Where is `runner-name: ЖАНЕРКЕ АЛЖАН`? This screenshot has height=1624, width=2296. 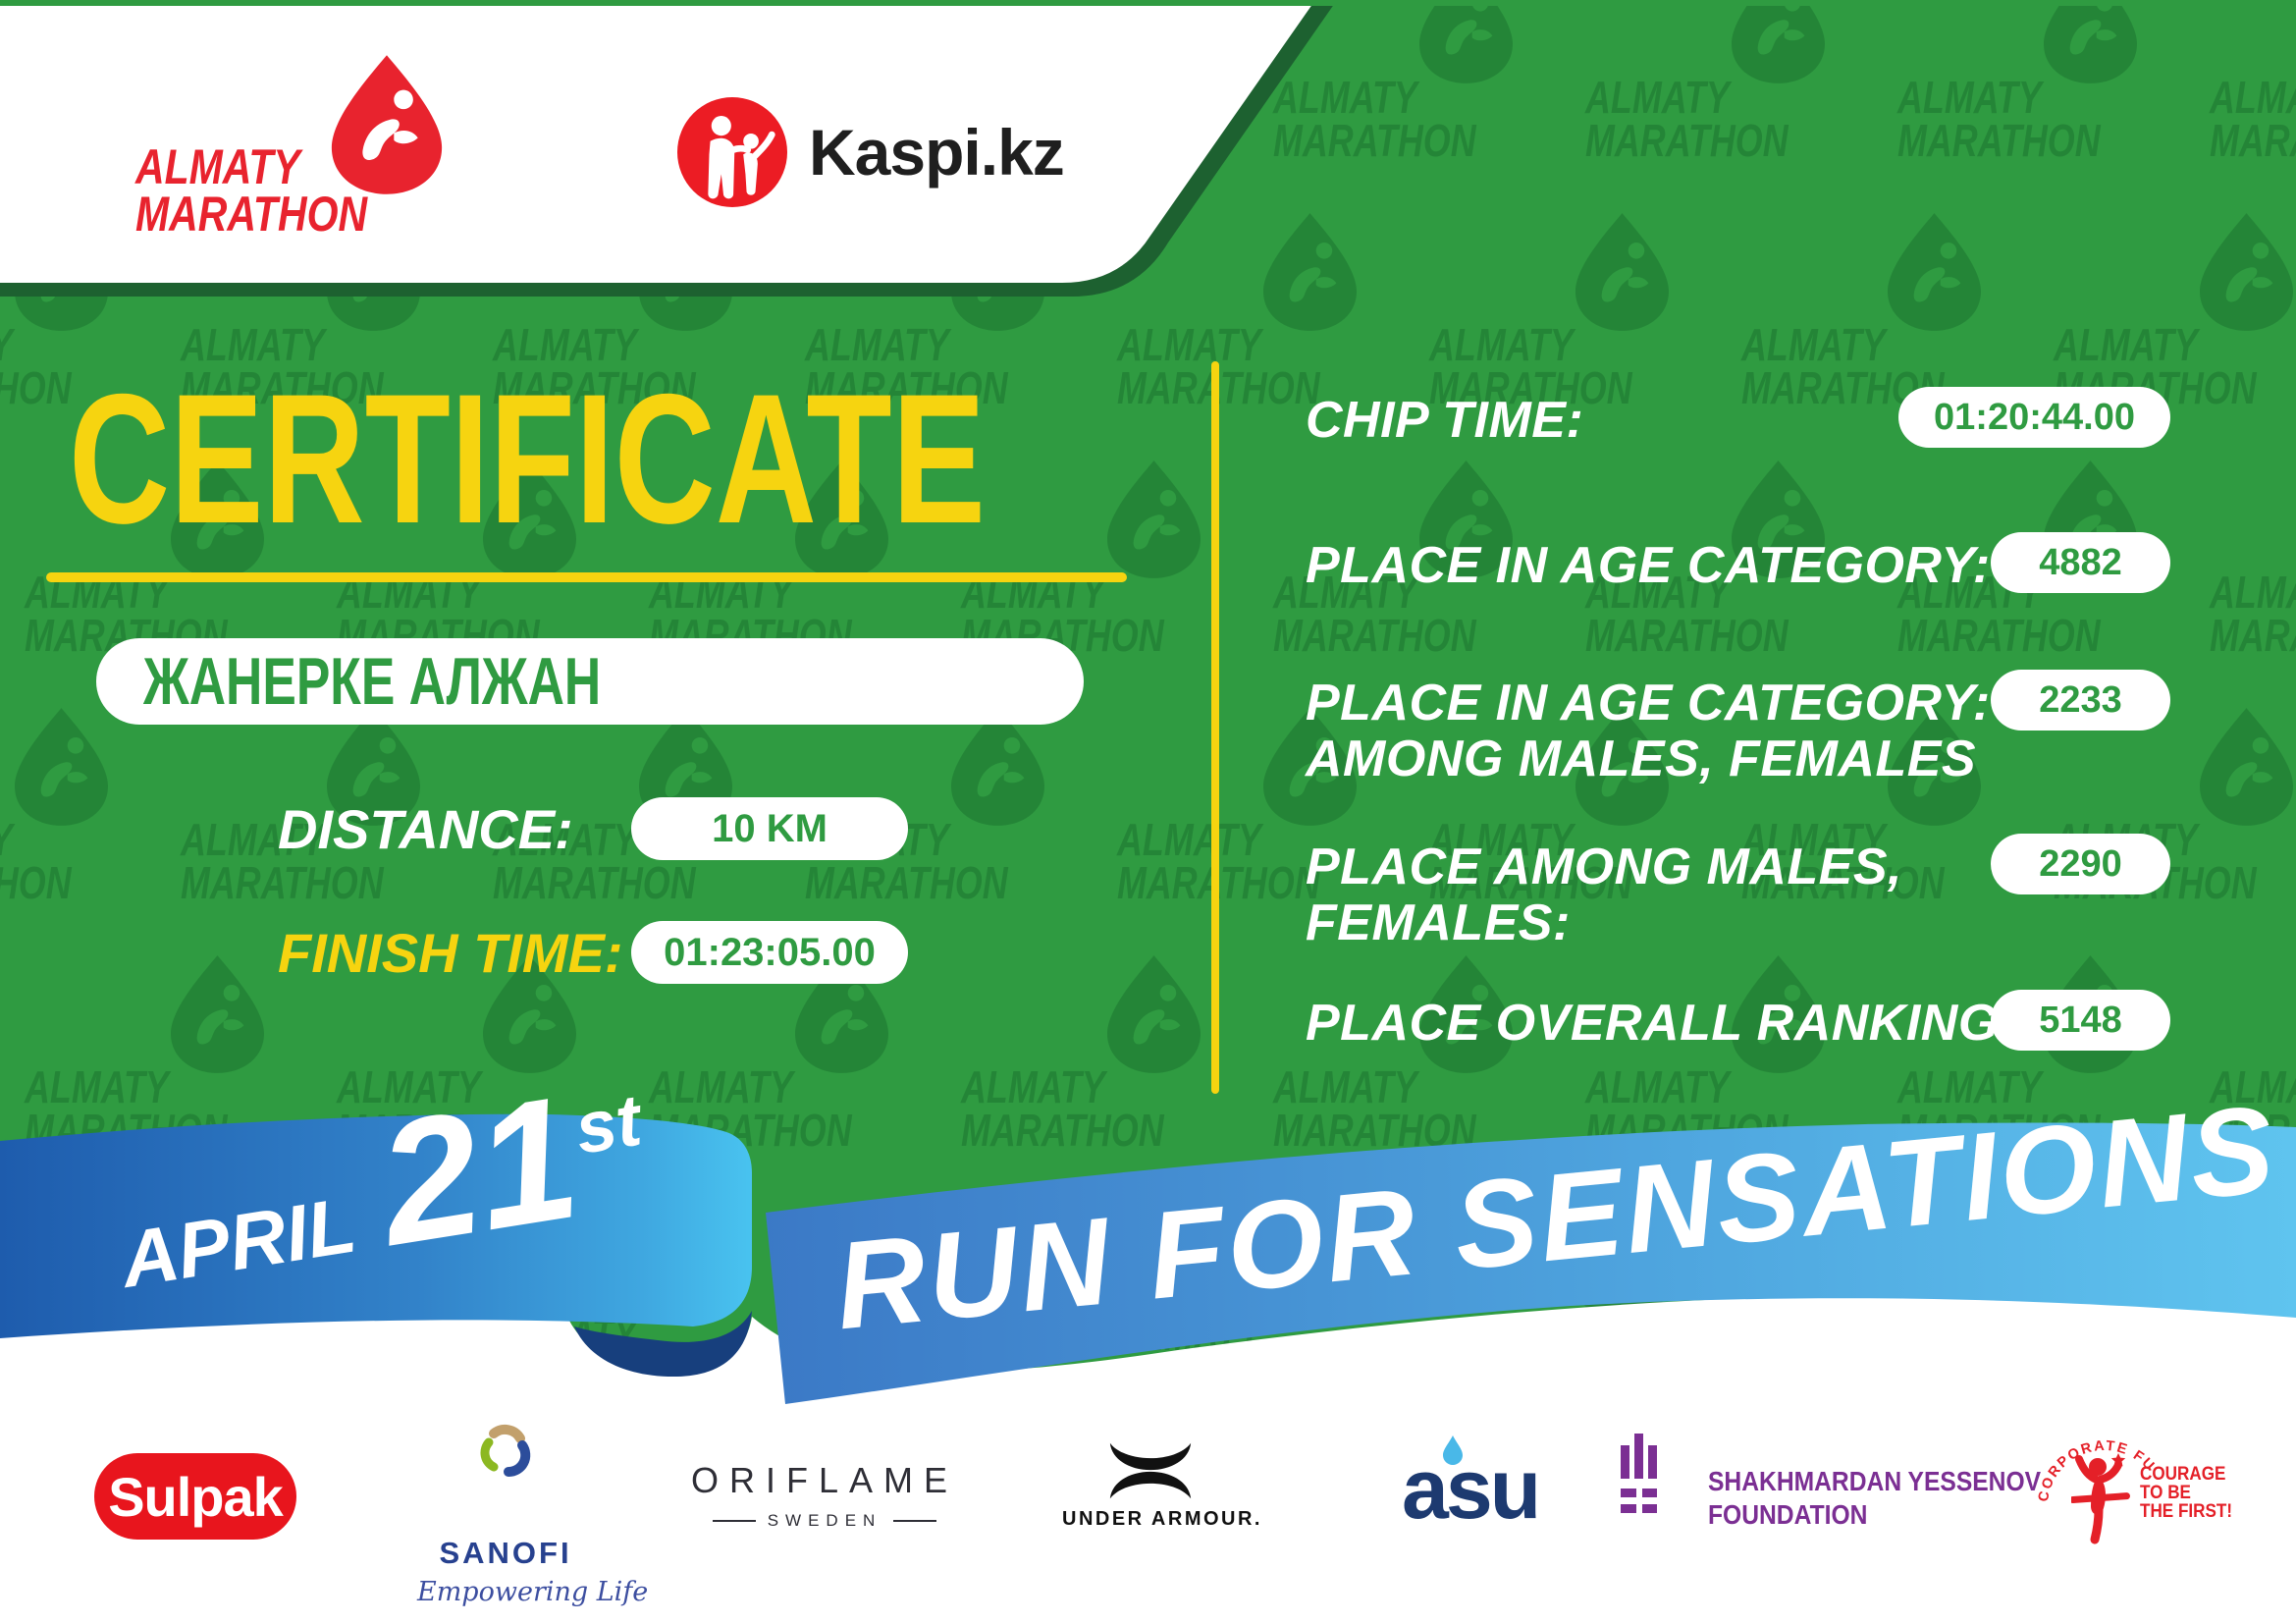 runner-name: ЖАНЕРКЕ АЛЖАН is located at coordinates (372, 681).